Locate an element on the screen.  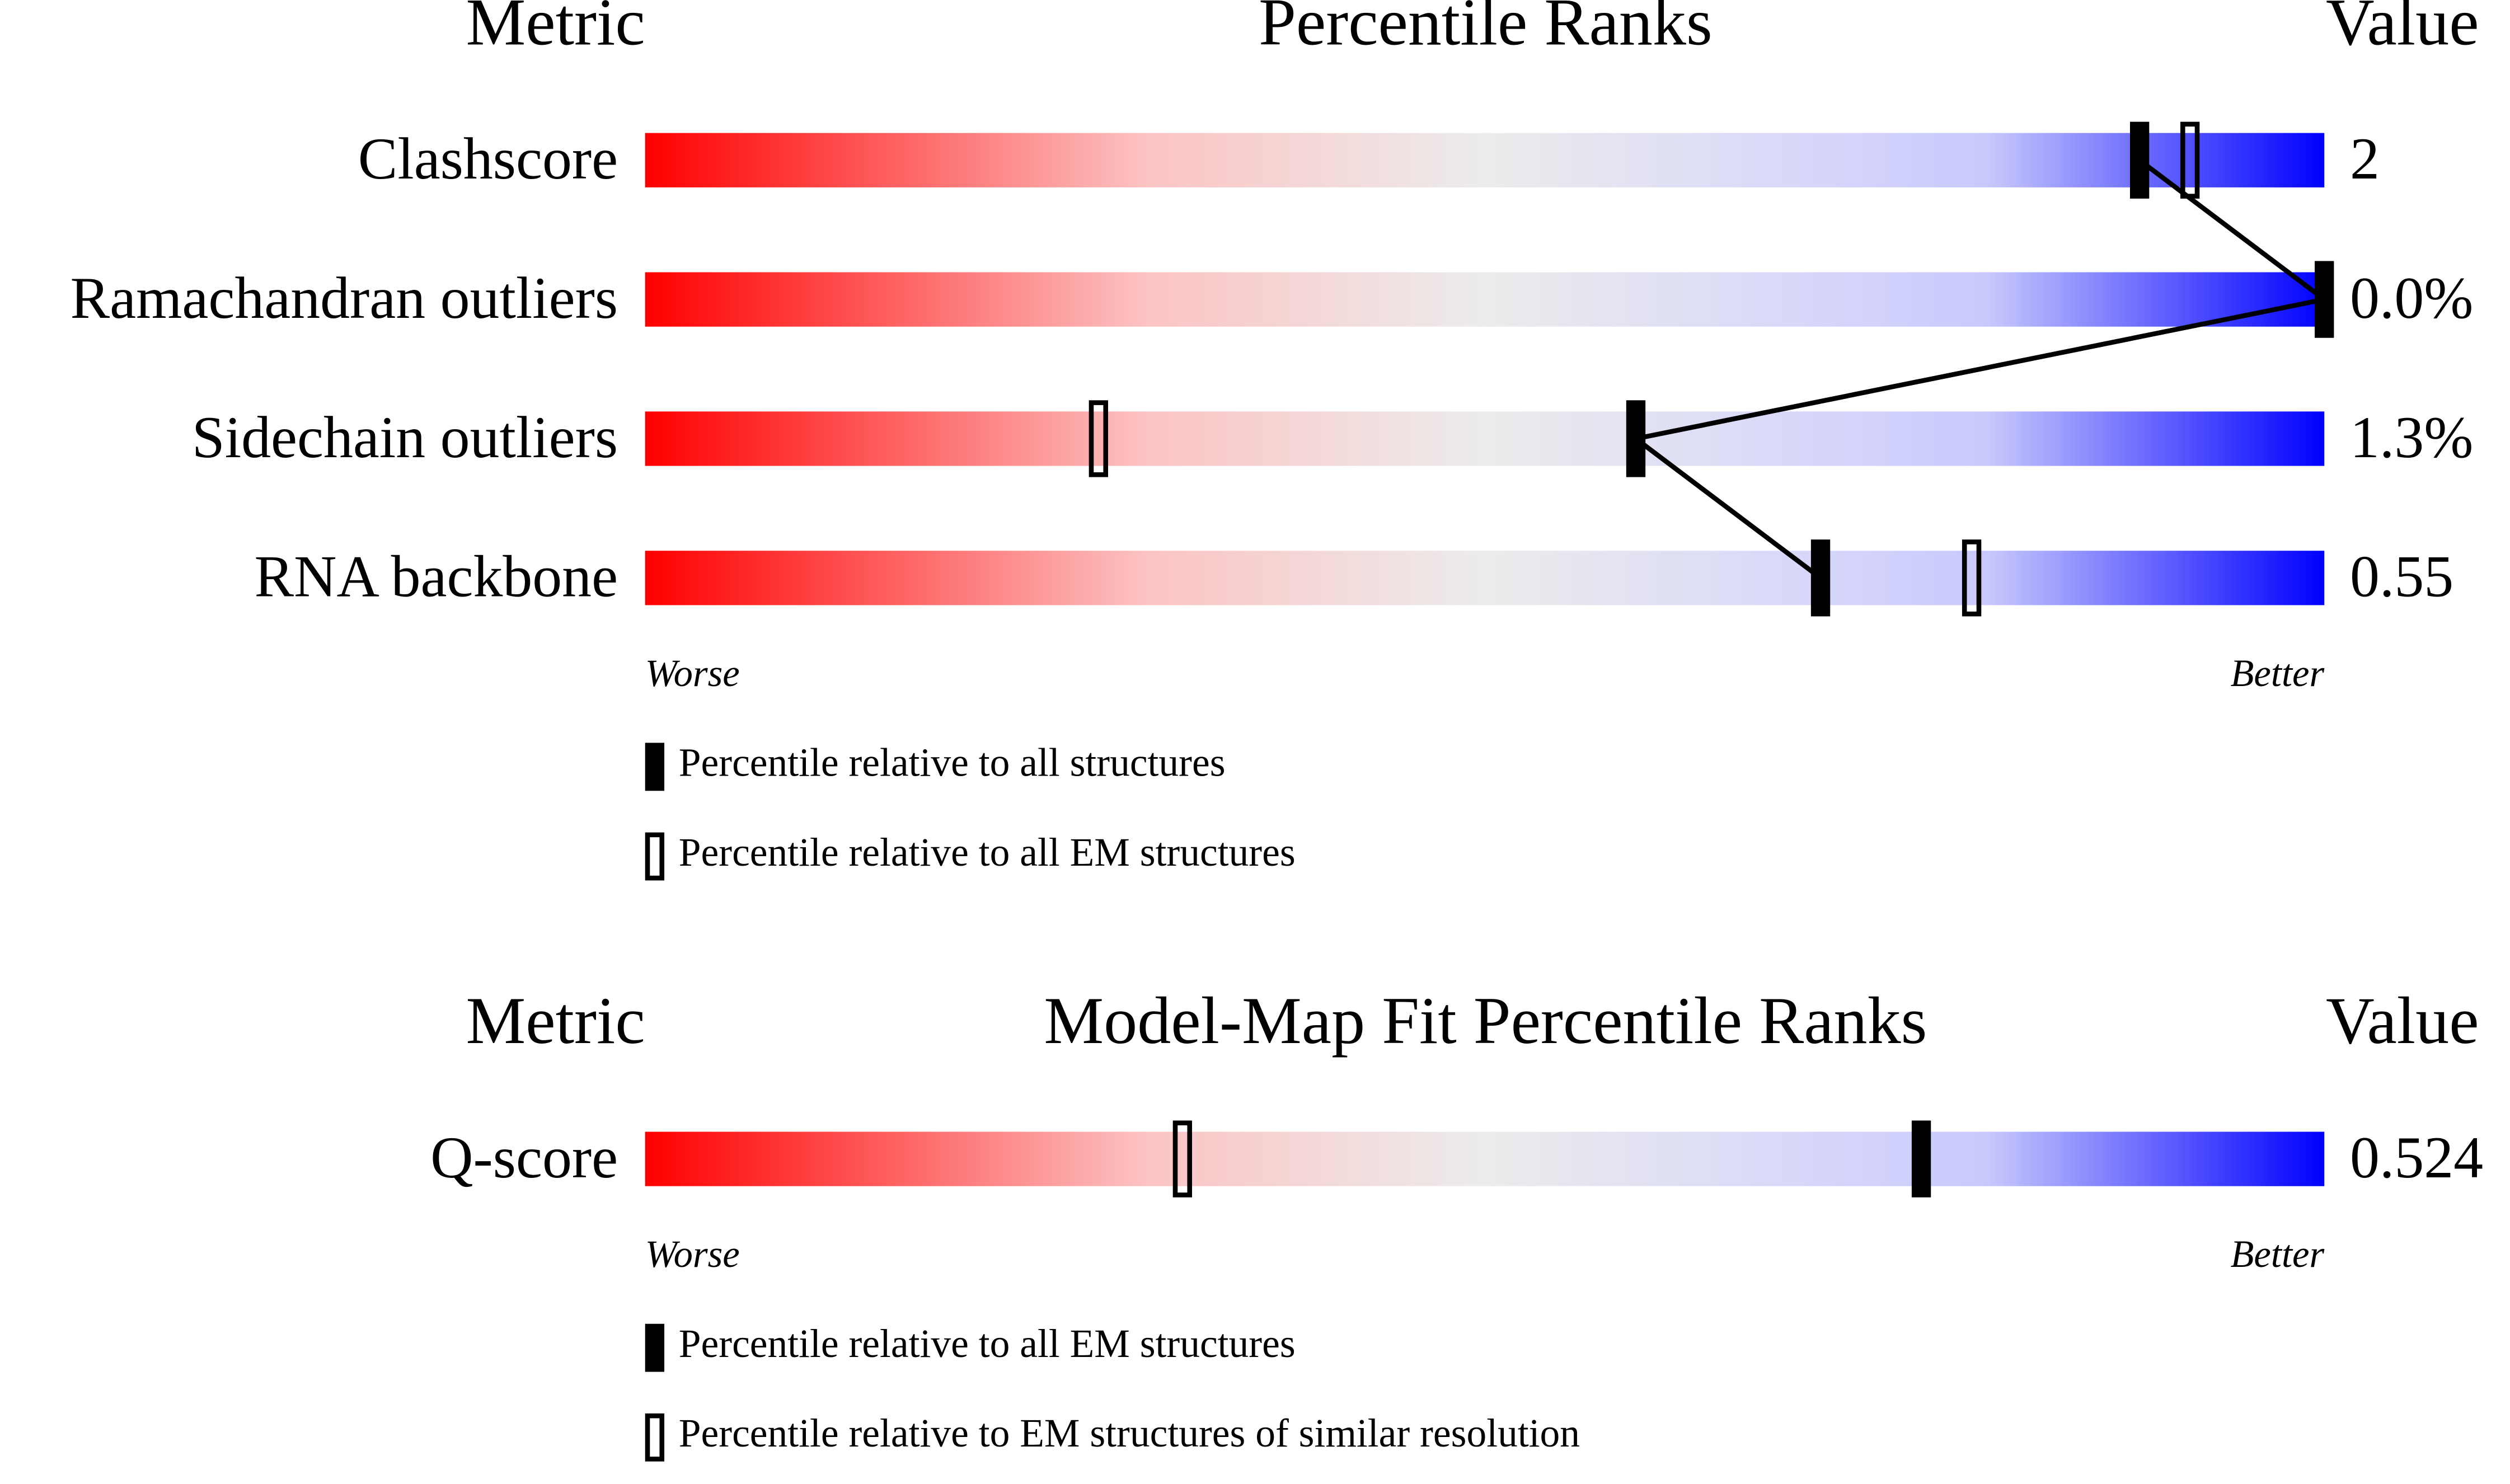
metric-label: Q-score is located at coordinates (524, 1157).